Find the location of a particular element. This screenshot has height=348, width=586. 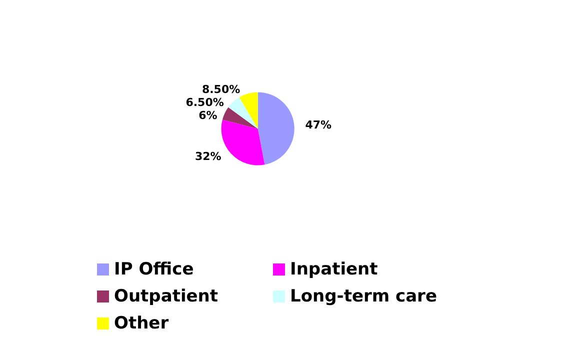

data-label: 47% is located at coordinates (318, 125).